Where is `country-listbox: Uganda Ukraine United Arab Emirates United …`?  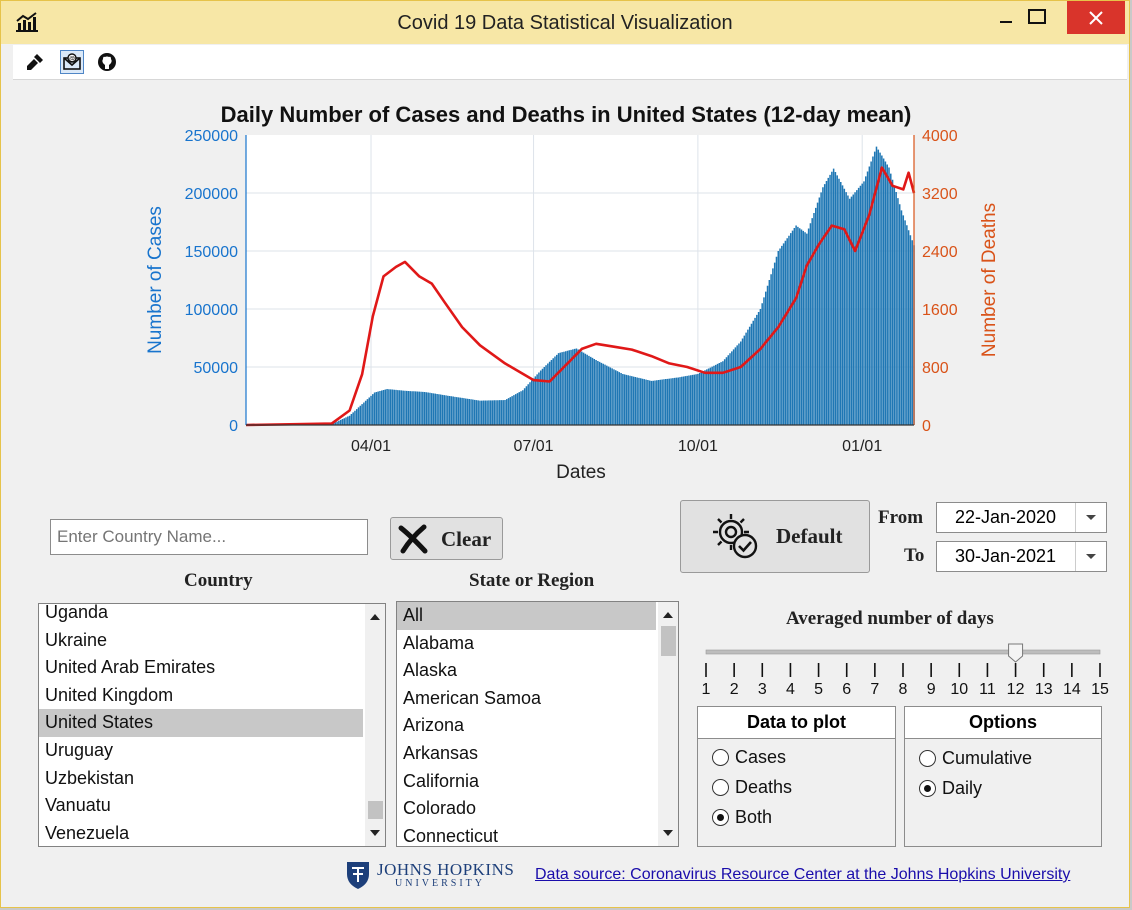 country-listbox: Uganda Ukraine United Arab Emirates United … is located at coordinates (212, 725).